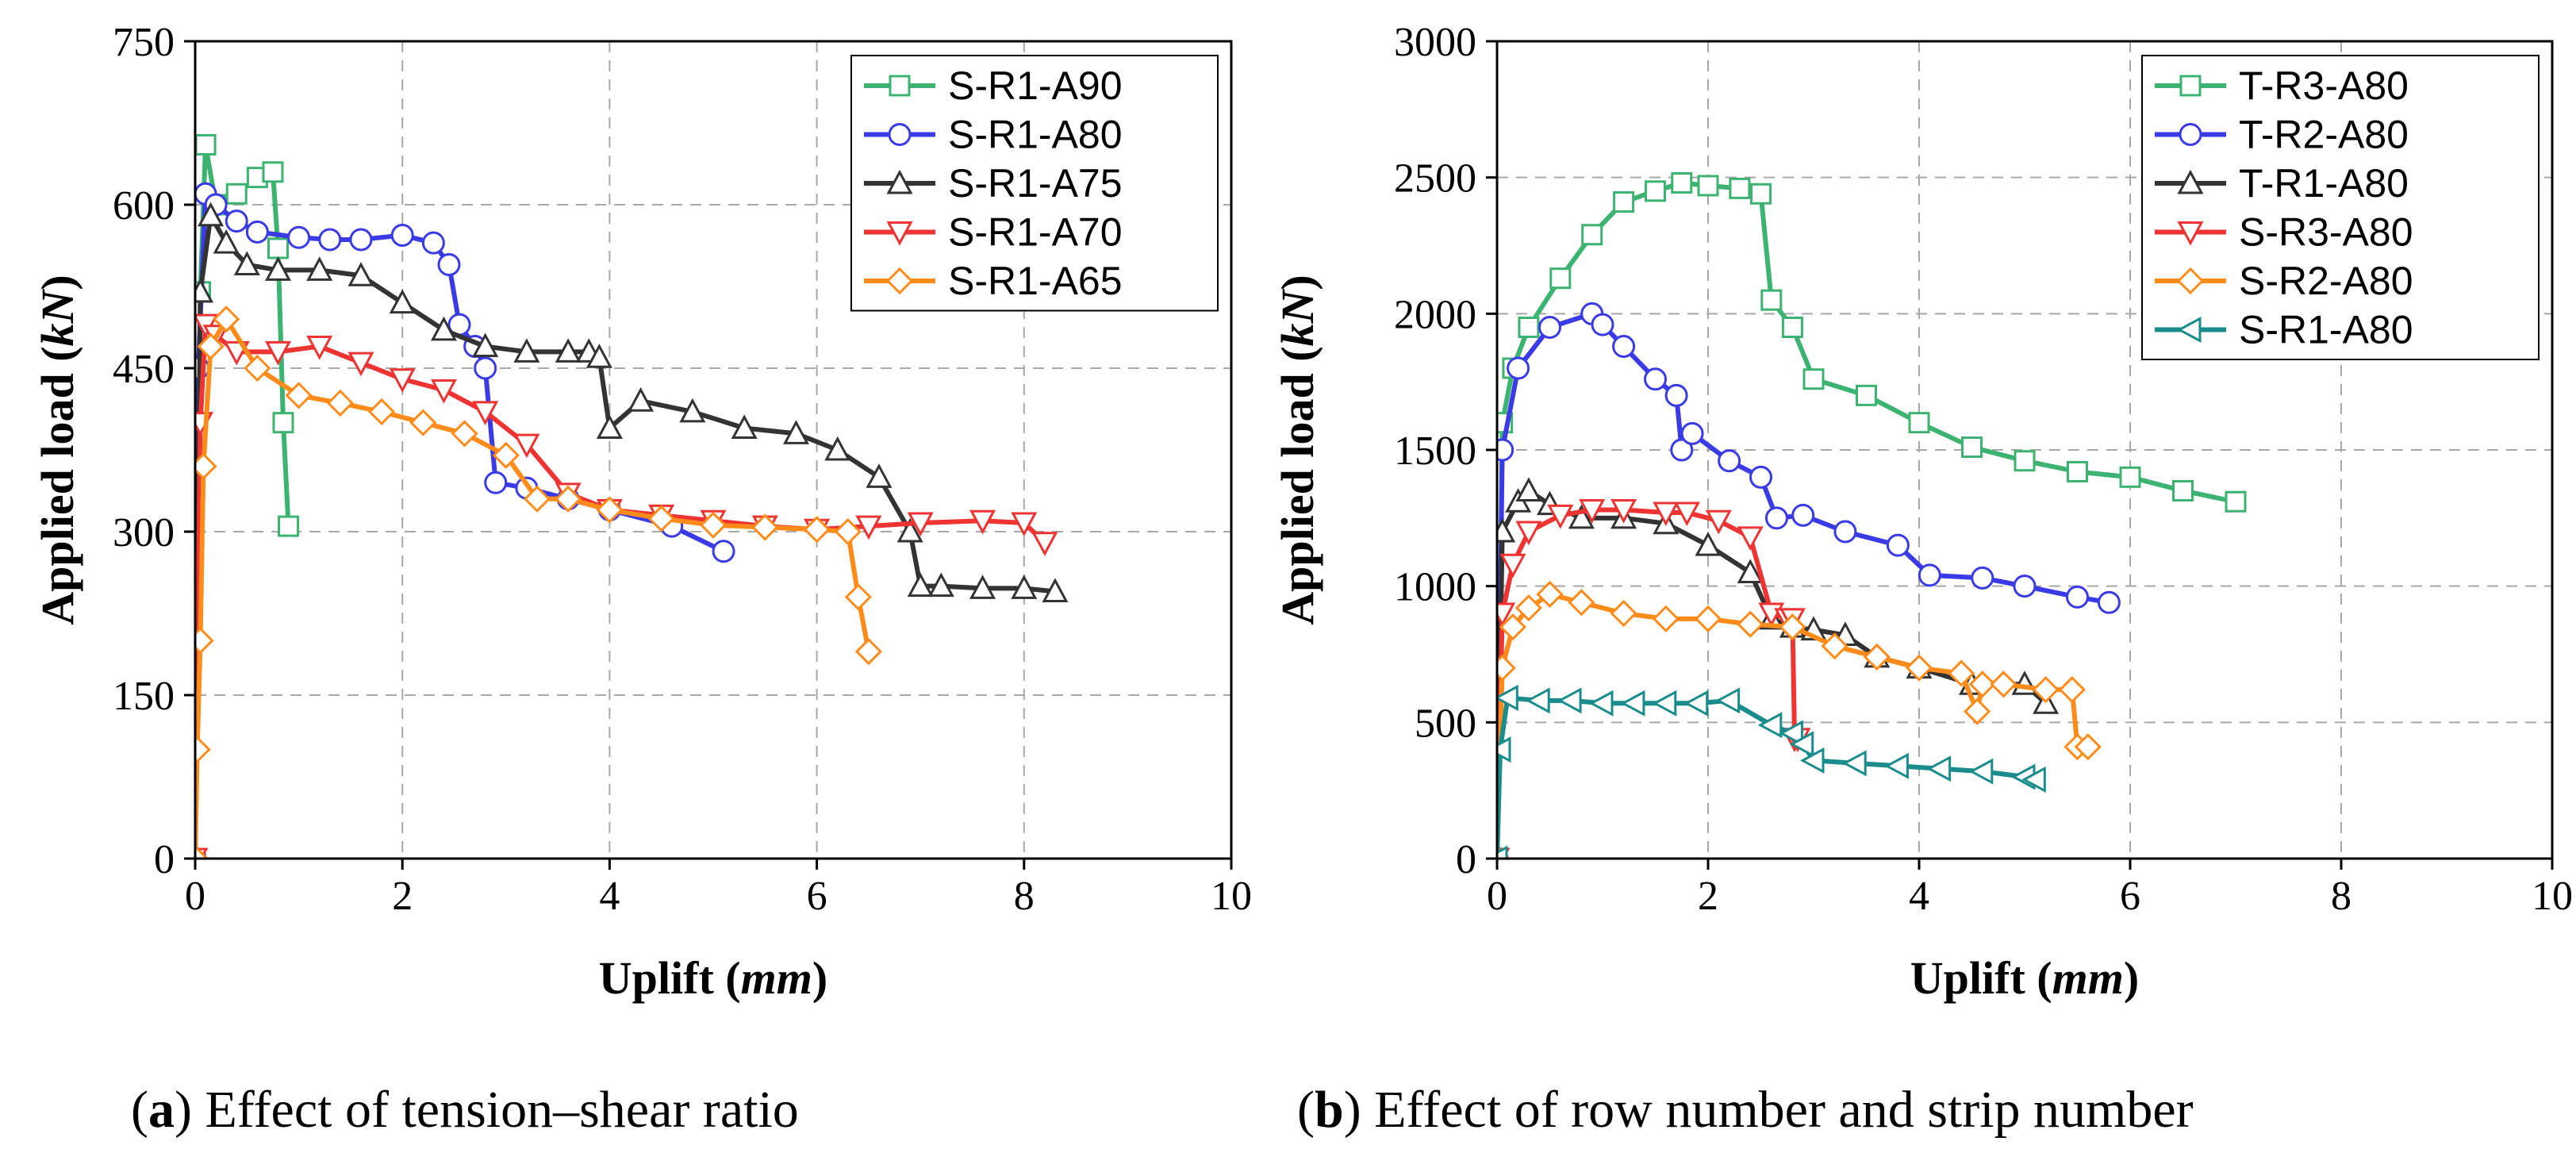  I want to click on x-tick-label: 0, so click(195, 896).